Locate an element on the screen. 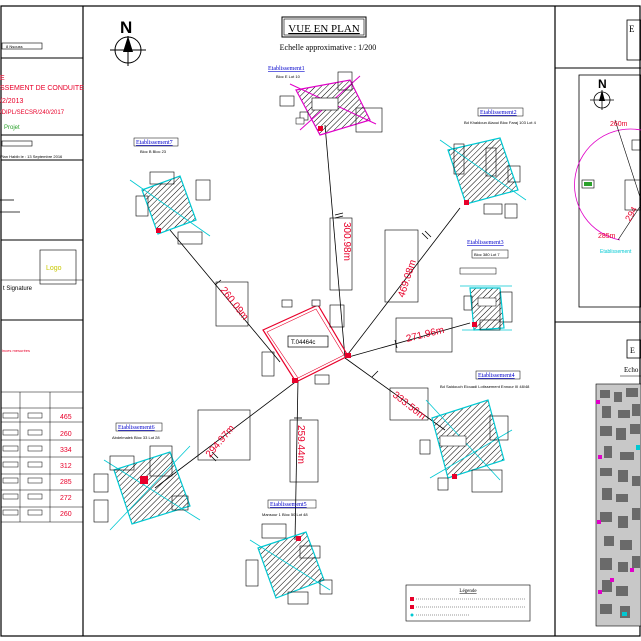  right-red-label: 260m is located at coordinates (619, 124).